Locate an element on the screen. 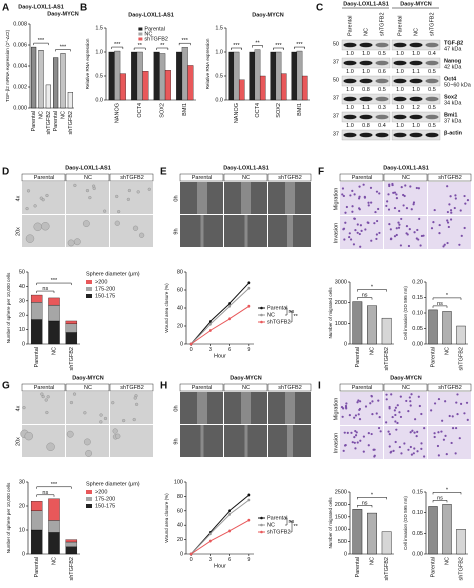 Image resolution: width=474 pixels, height=588 pixels. y-tick-label: 0.5 is located at coordinates (219, 76).